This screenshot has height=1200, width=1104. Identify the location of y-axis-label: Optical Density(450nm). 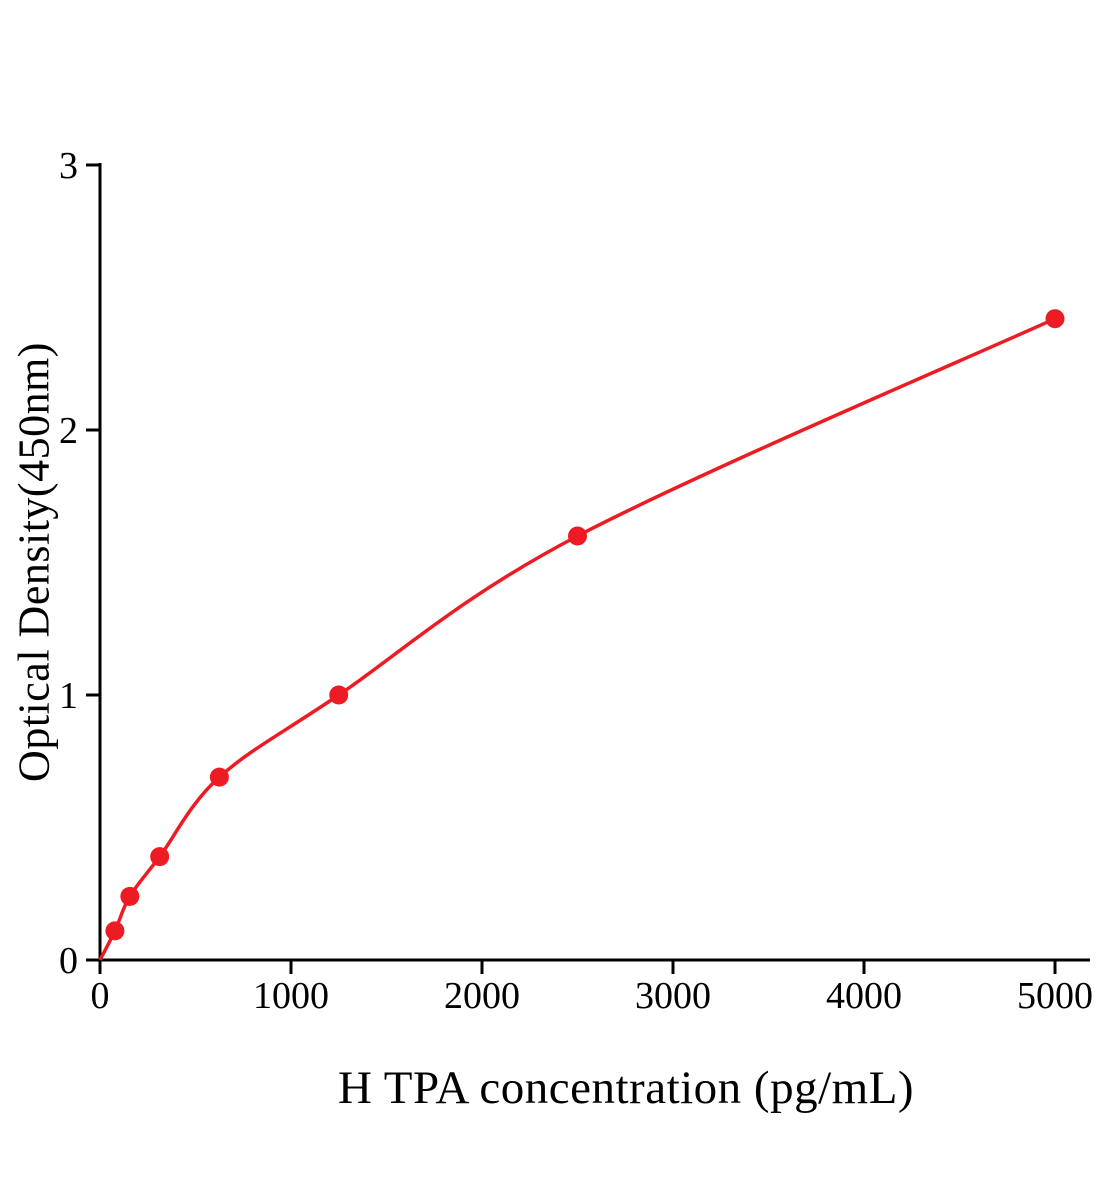
(34, 562).